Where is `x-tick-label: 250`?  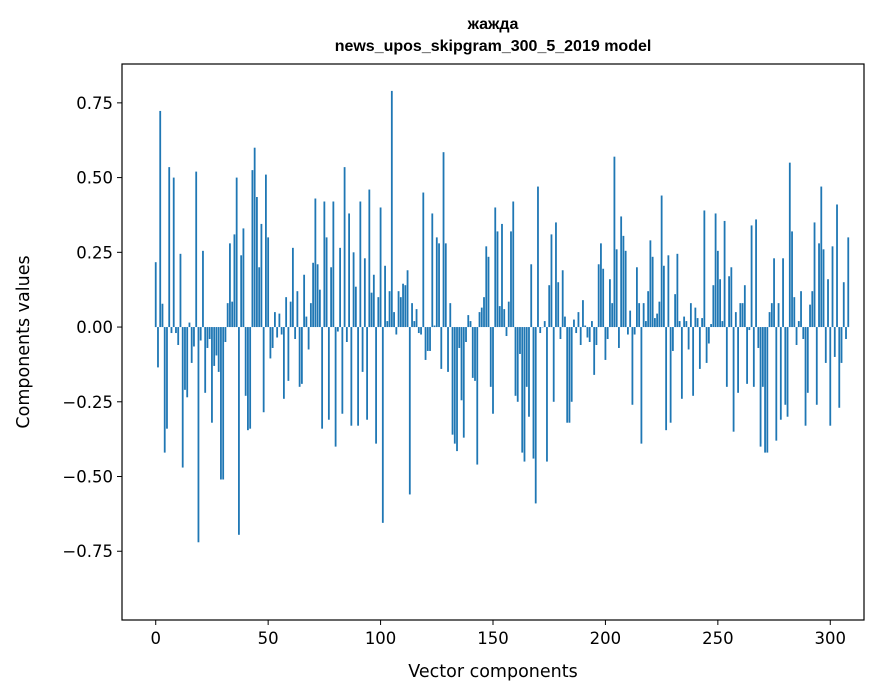 x-tick-label: 250 is located at coordinates (718, 638).